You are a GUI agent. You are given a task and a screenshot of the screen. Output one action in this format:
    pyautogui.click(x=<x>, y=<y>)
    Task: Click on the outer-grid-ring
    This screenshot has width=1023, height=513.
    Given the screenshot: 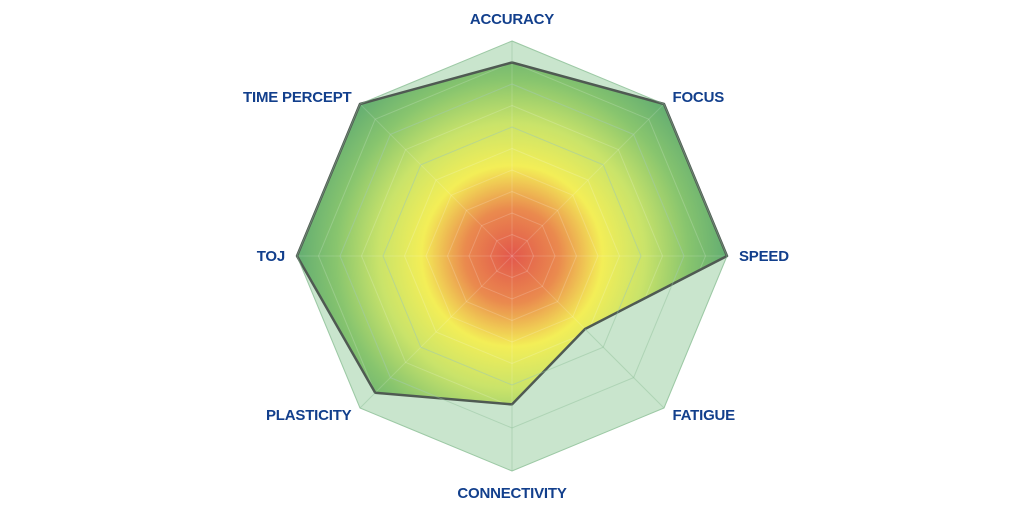 What is the action you would take?
    pyautogui.click(x=512, y=256)
    